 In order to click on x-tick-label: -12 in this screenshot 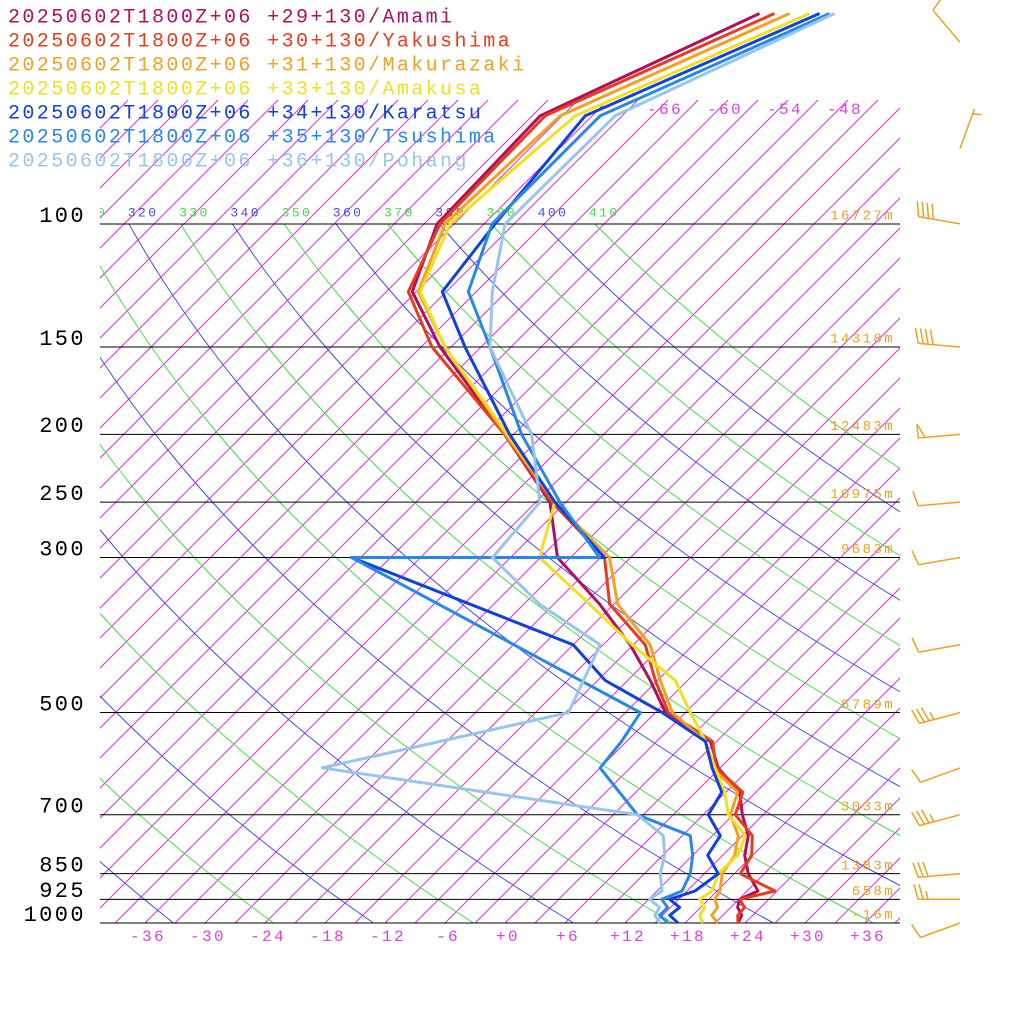, I will do `click(388, 937)`.